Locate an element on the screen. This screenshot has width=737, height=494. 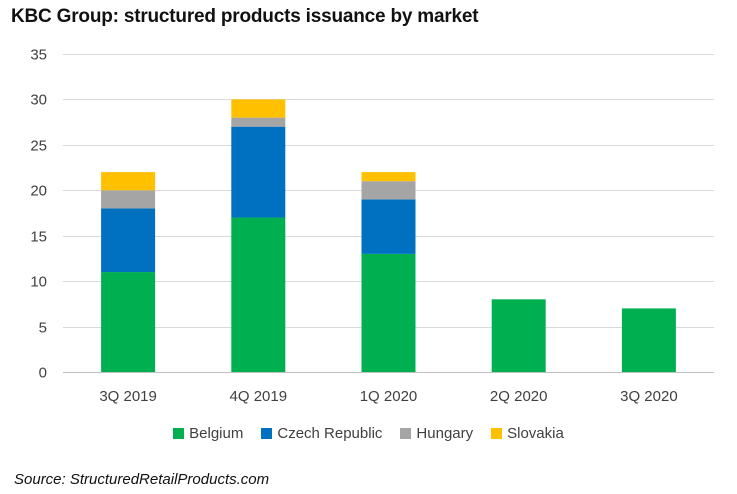
x-axis-ticks: 3Q 2019 4Q 2019 1Q 2020 2Q 2020 3Q 2020 is located at coordinates (388, 396).